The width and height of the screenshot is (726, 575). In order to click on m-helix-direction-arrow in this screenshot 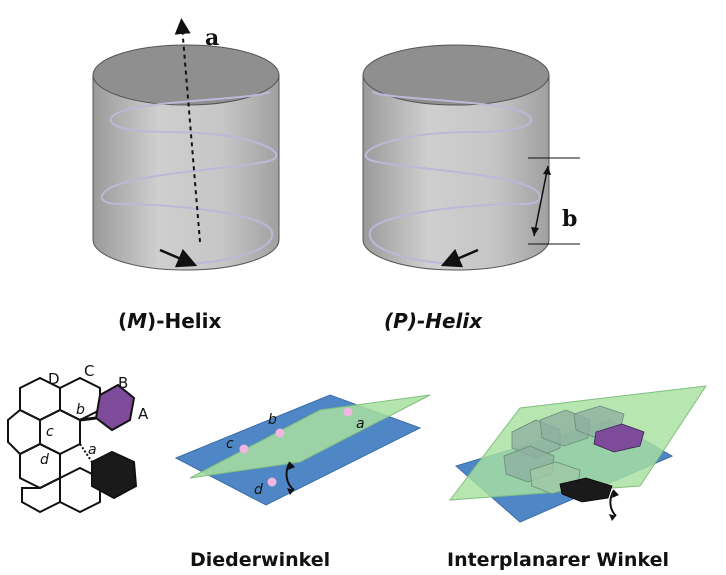, I will do `click(178, 258)`.